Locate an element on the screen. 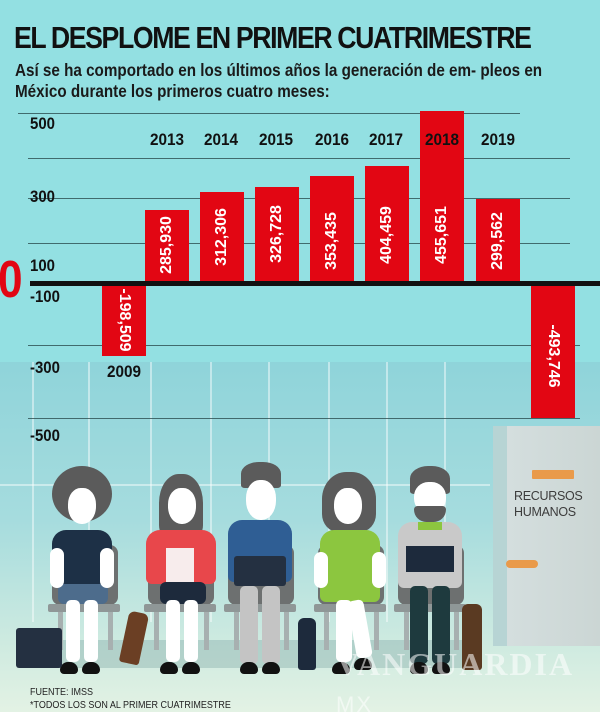 Image resolution: width=600 pixels, height=712 pixels. door-handle-icon is located at coordinates (522, 564).